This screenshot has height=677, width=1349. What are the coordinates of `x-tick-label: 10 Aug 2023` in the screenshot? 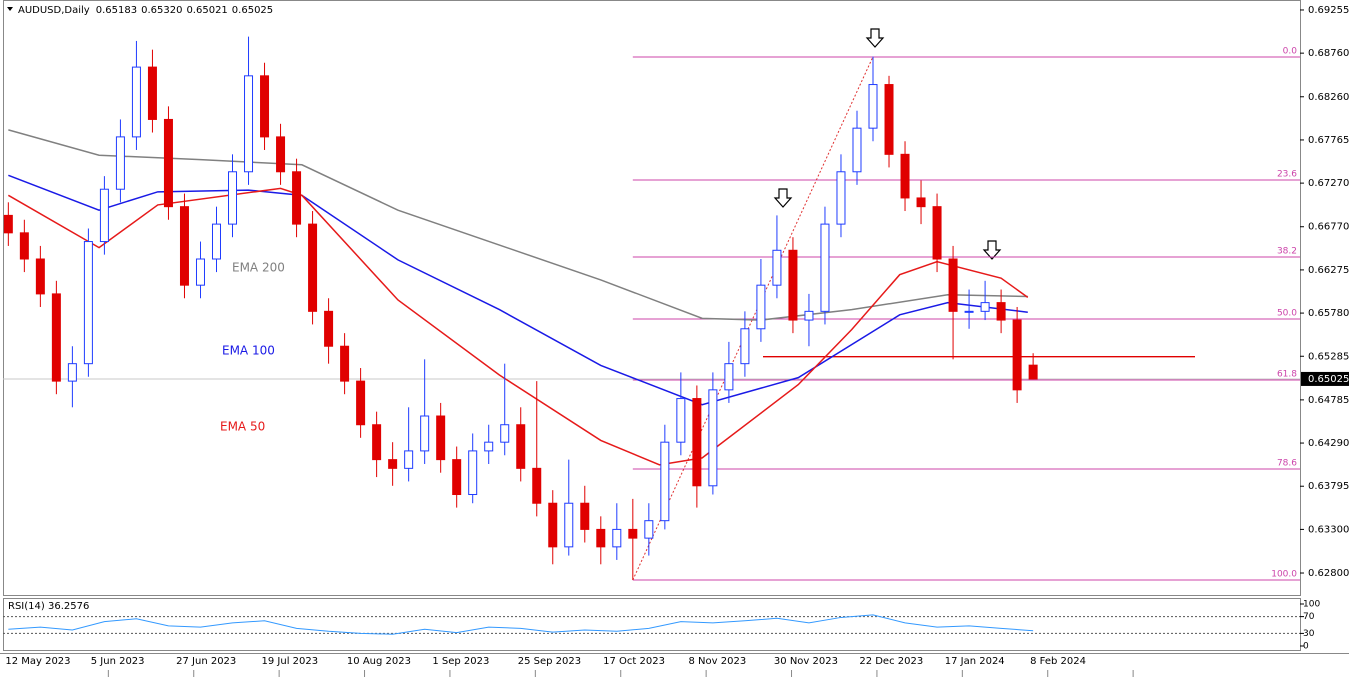 It's located at (379, 661).